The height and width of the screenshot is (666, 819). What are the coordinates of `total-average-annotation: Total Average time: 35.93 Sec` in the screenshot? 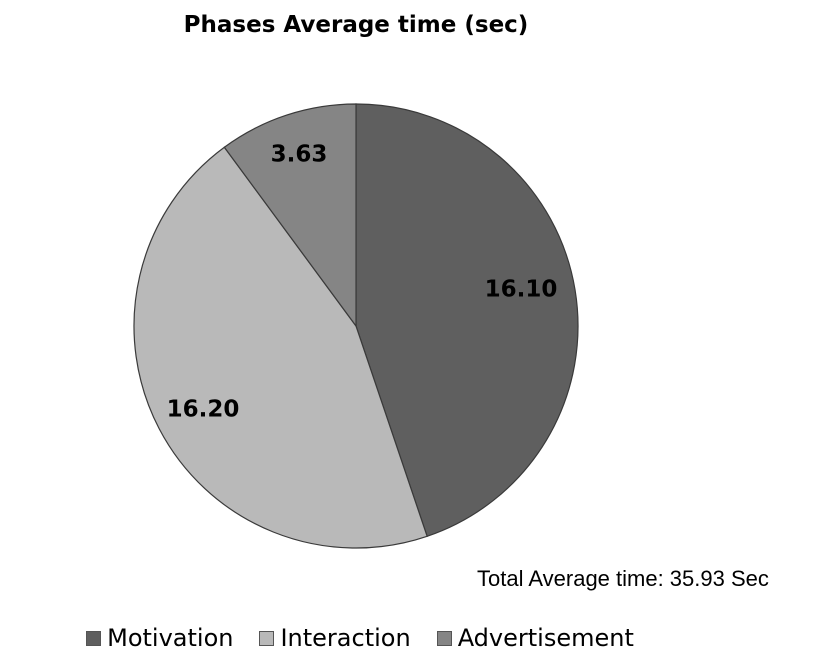 It's located at (623, 578).